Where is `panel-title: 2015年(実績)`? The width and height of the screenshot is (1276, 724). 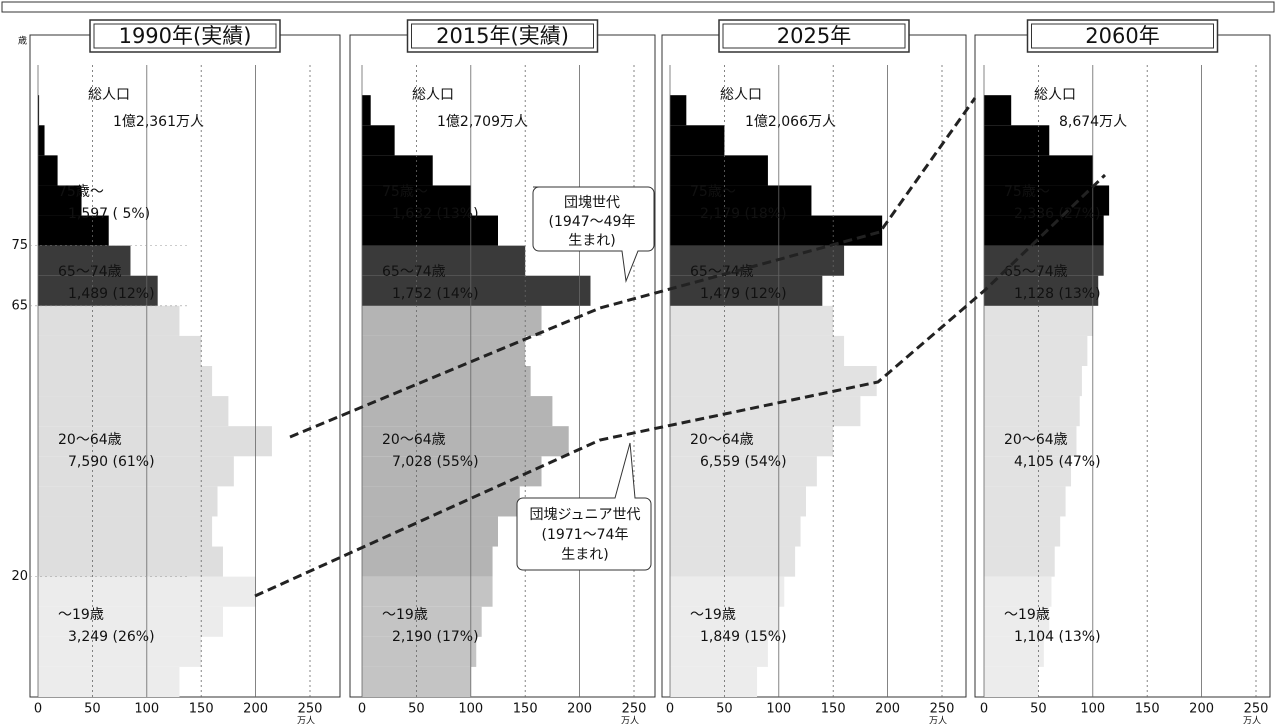
panel-title: 2015年(実績) is located at coordinates (502, 36).